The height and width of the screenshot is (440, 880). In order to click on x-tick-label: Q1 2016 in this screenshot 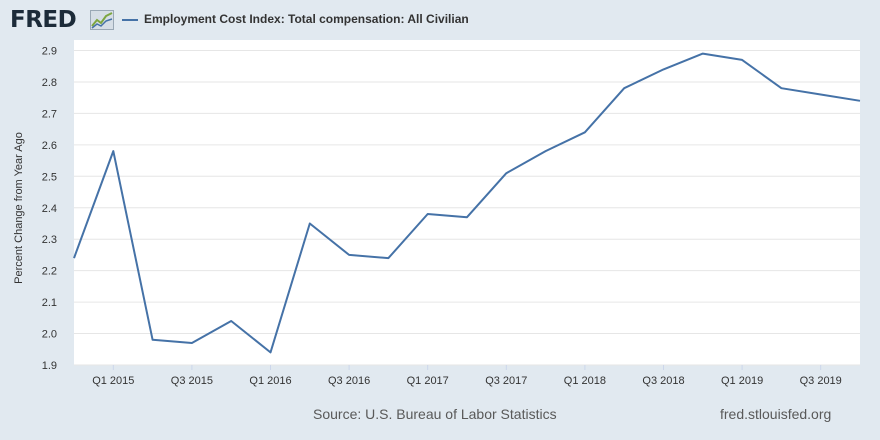, I will do `click(270, 381)`.